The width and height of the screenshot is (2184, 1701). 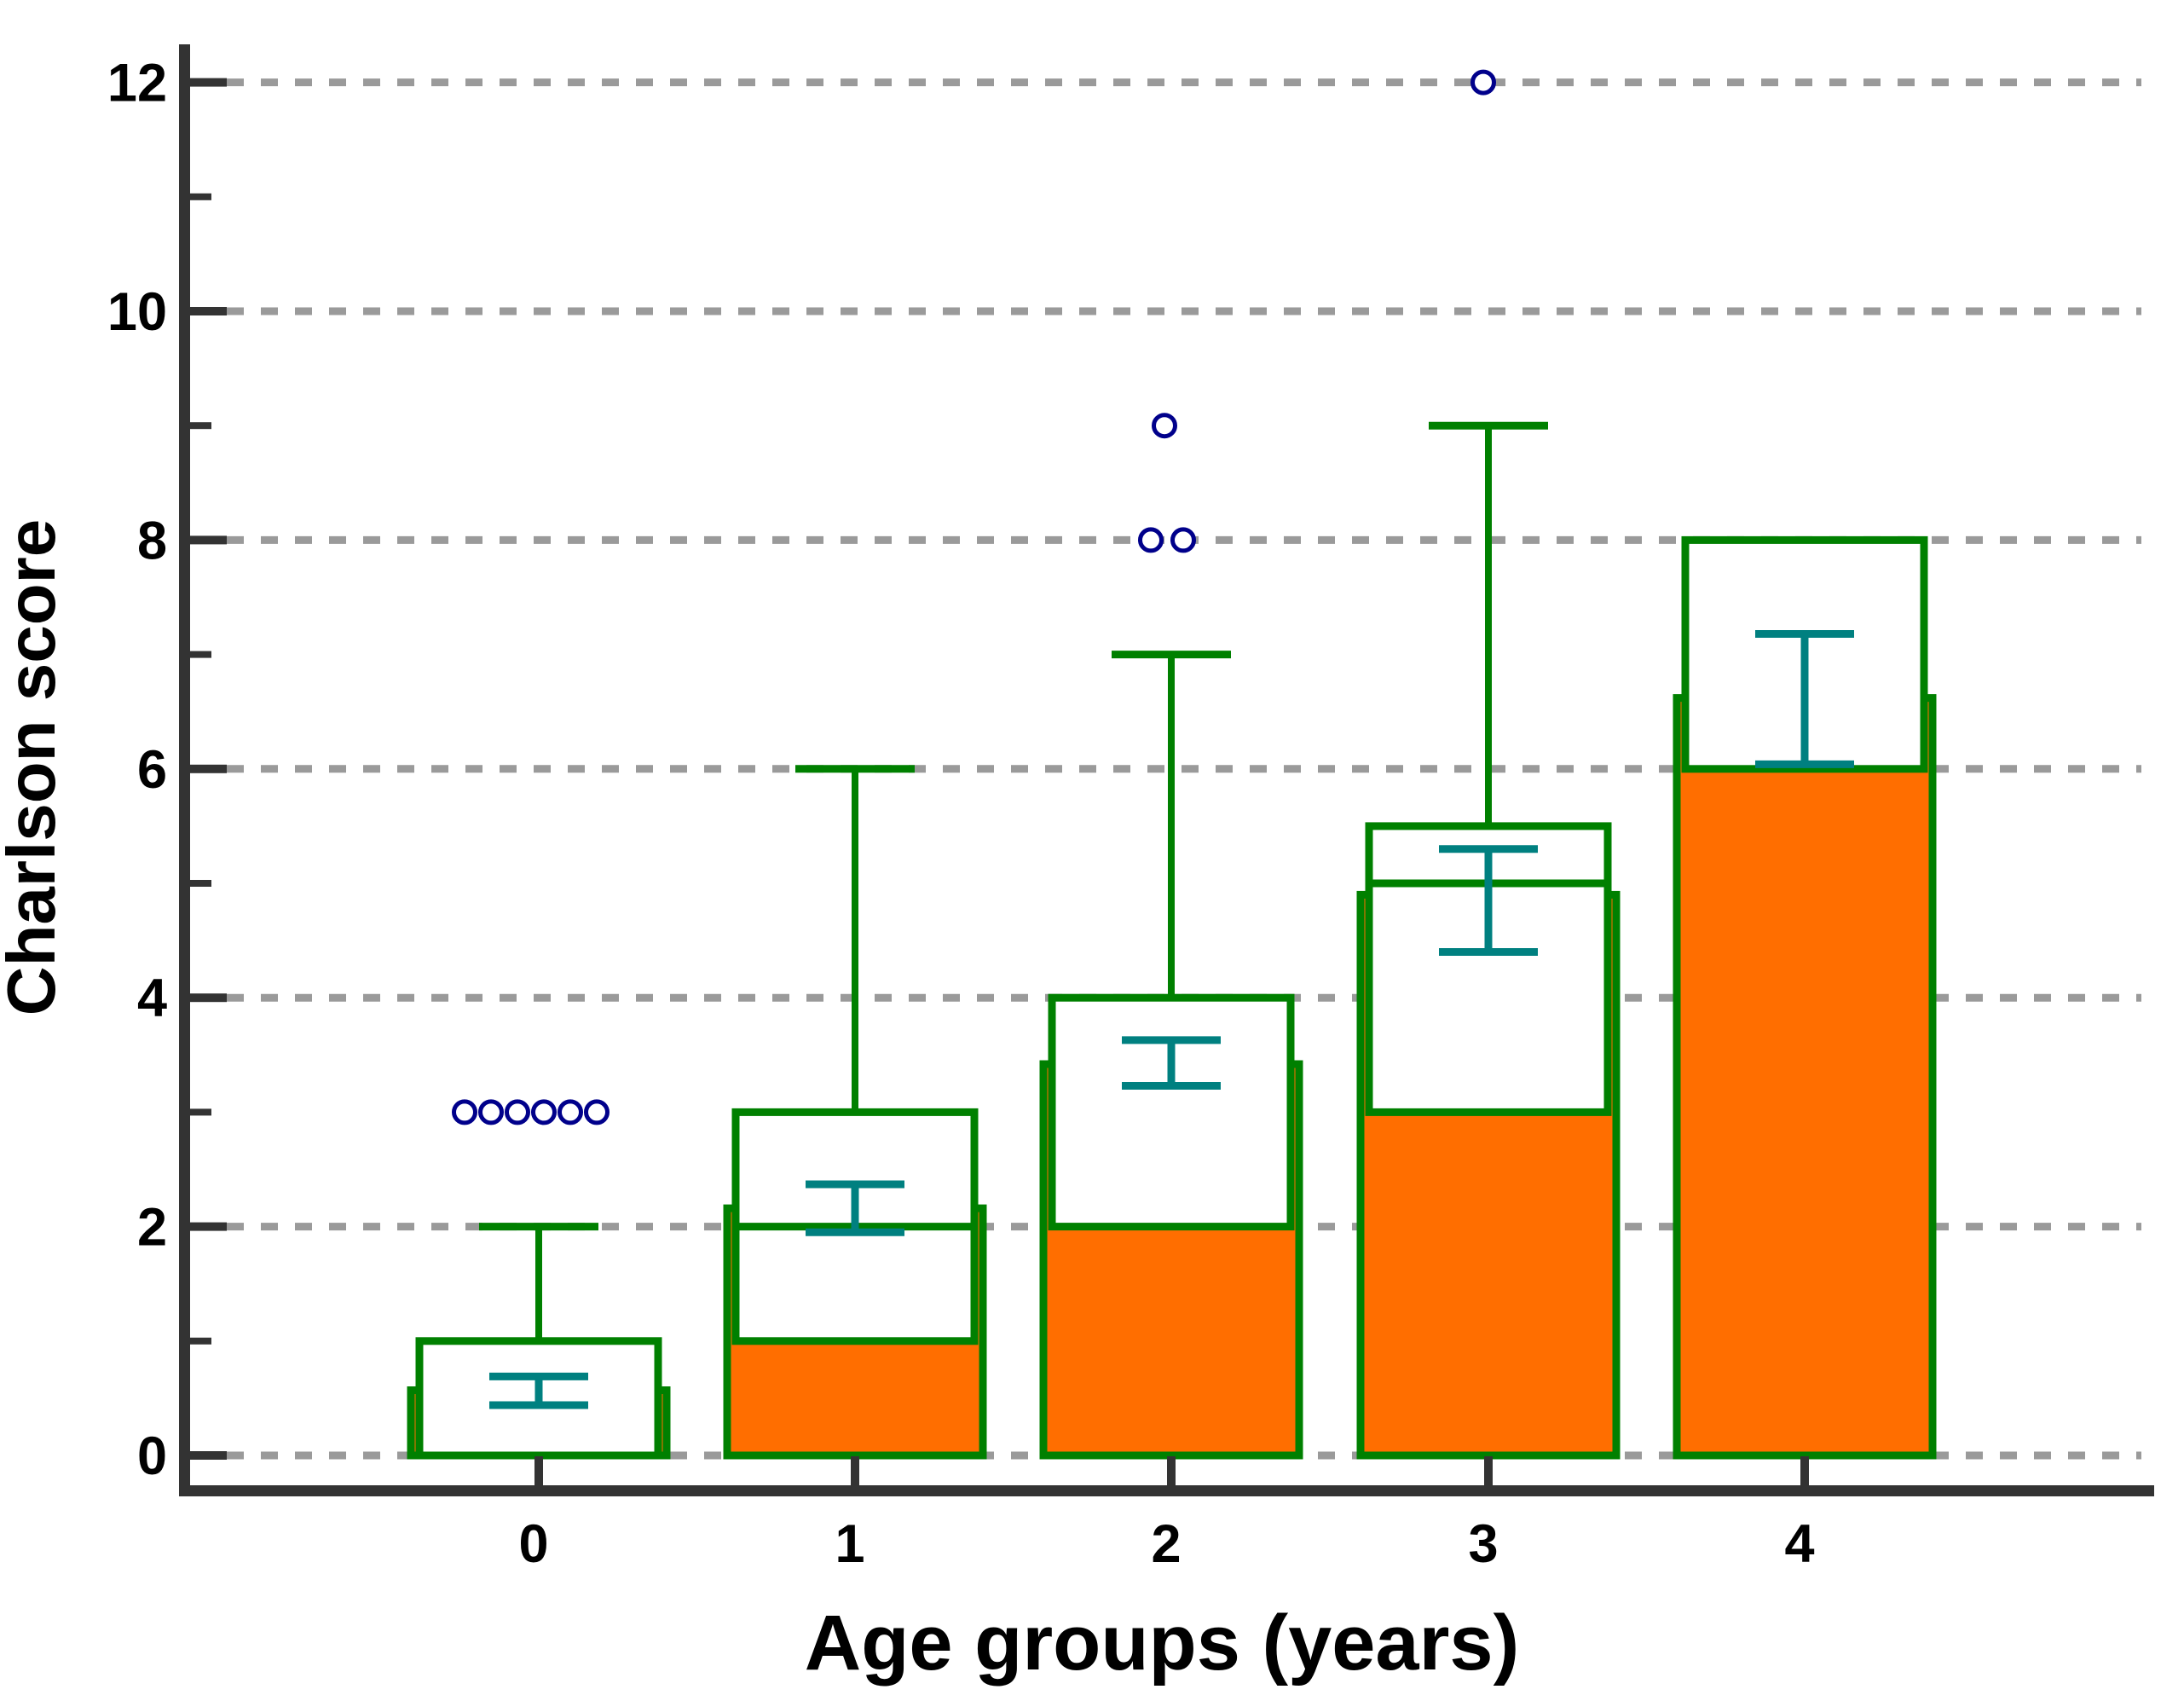 What do you see at coordinates (184, 770) in the screenshot?
I see `y-axis-line` at bounding box center [184, 770].